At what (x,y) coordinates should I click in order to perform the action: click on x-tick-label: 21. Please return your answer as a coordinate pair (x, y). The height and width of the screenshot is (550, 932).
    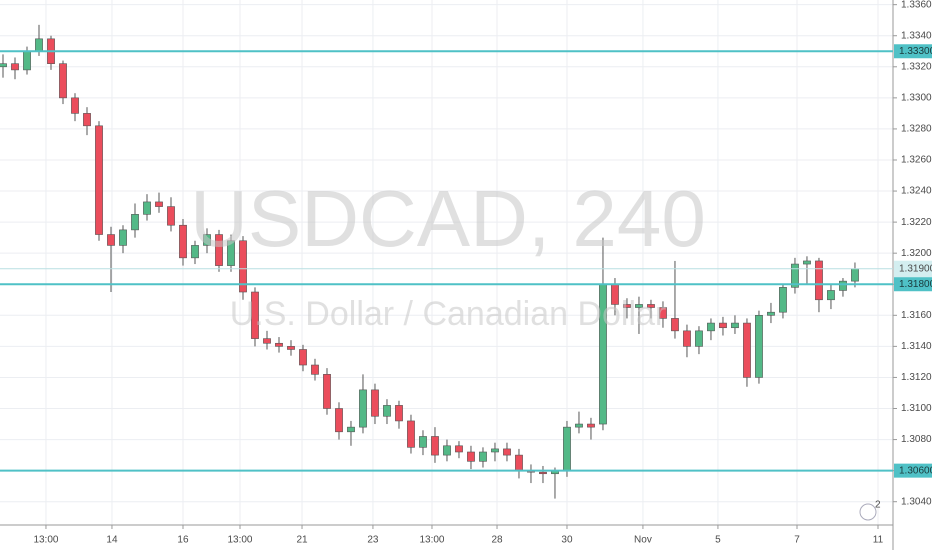
    Looking at the image, I should click on (302, 540).